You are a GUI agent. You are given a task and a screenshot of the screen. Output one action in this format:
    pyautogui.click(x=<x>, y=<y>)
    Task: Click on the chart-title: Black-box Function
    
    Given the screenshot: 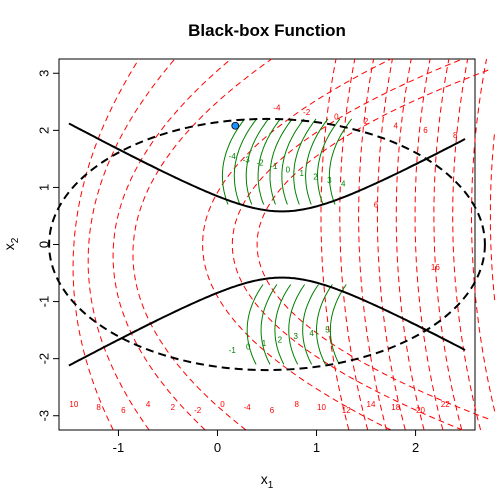 What is the action you would take?
    pyautogui.click(x=267, y=30)
    